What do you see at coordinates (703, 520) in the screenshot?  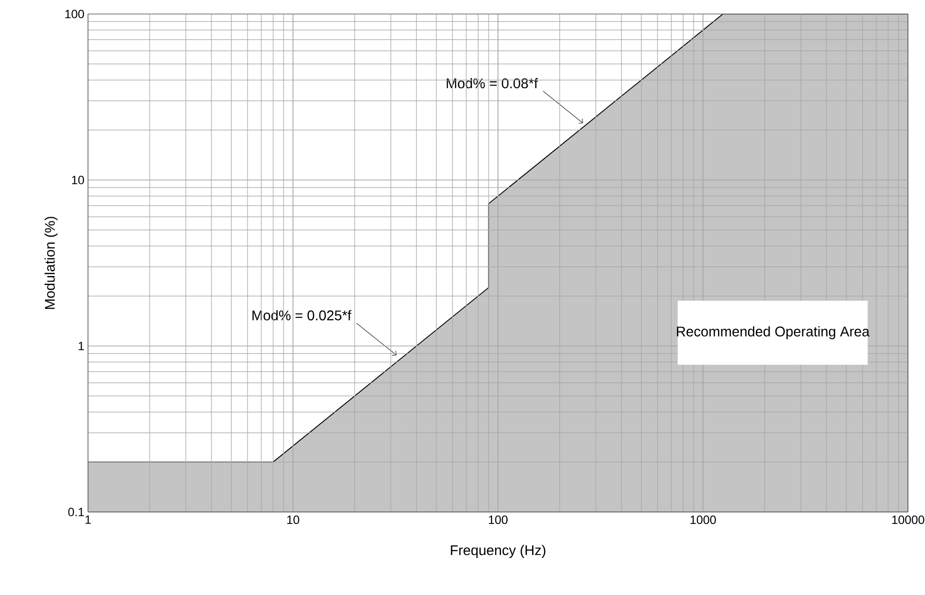 I see `x-tick-label: 1000` at bounding box center [703, 520].